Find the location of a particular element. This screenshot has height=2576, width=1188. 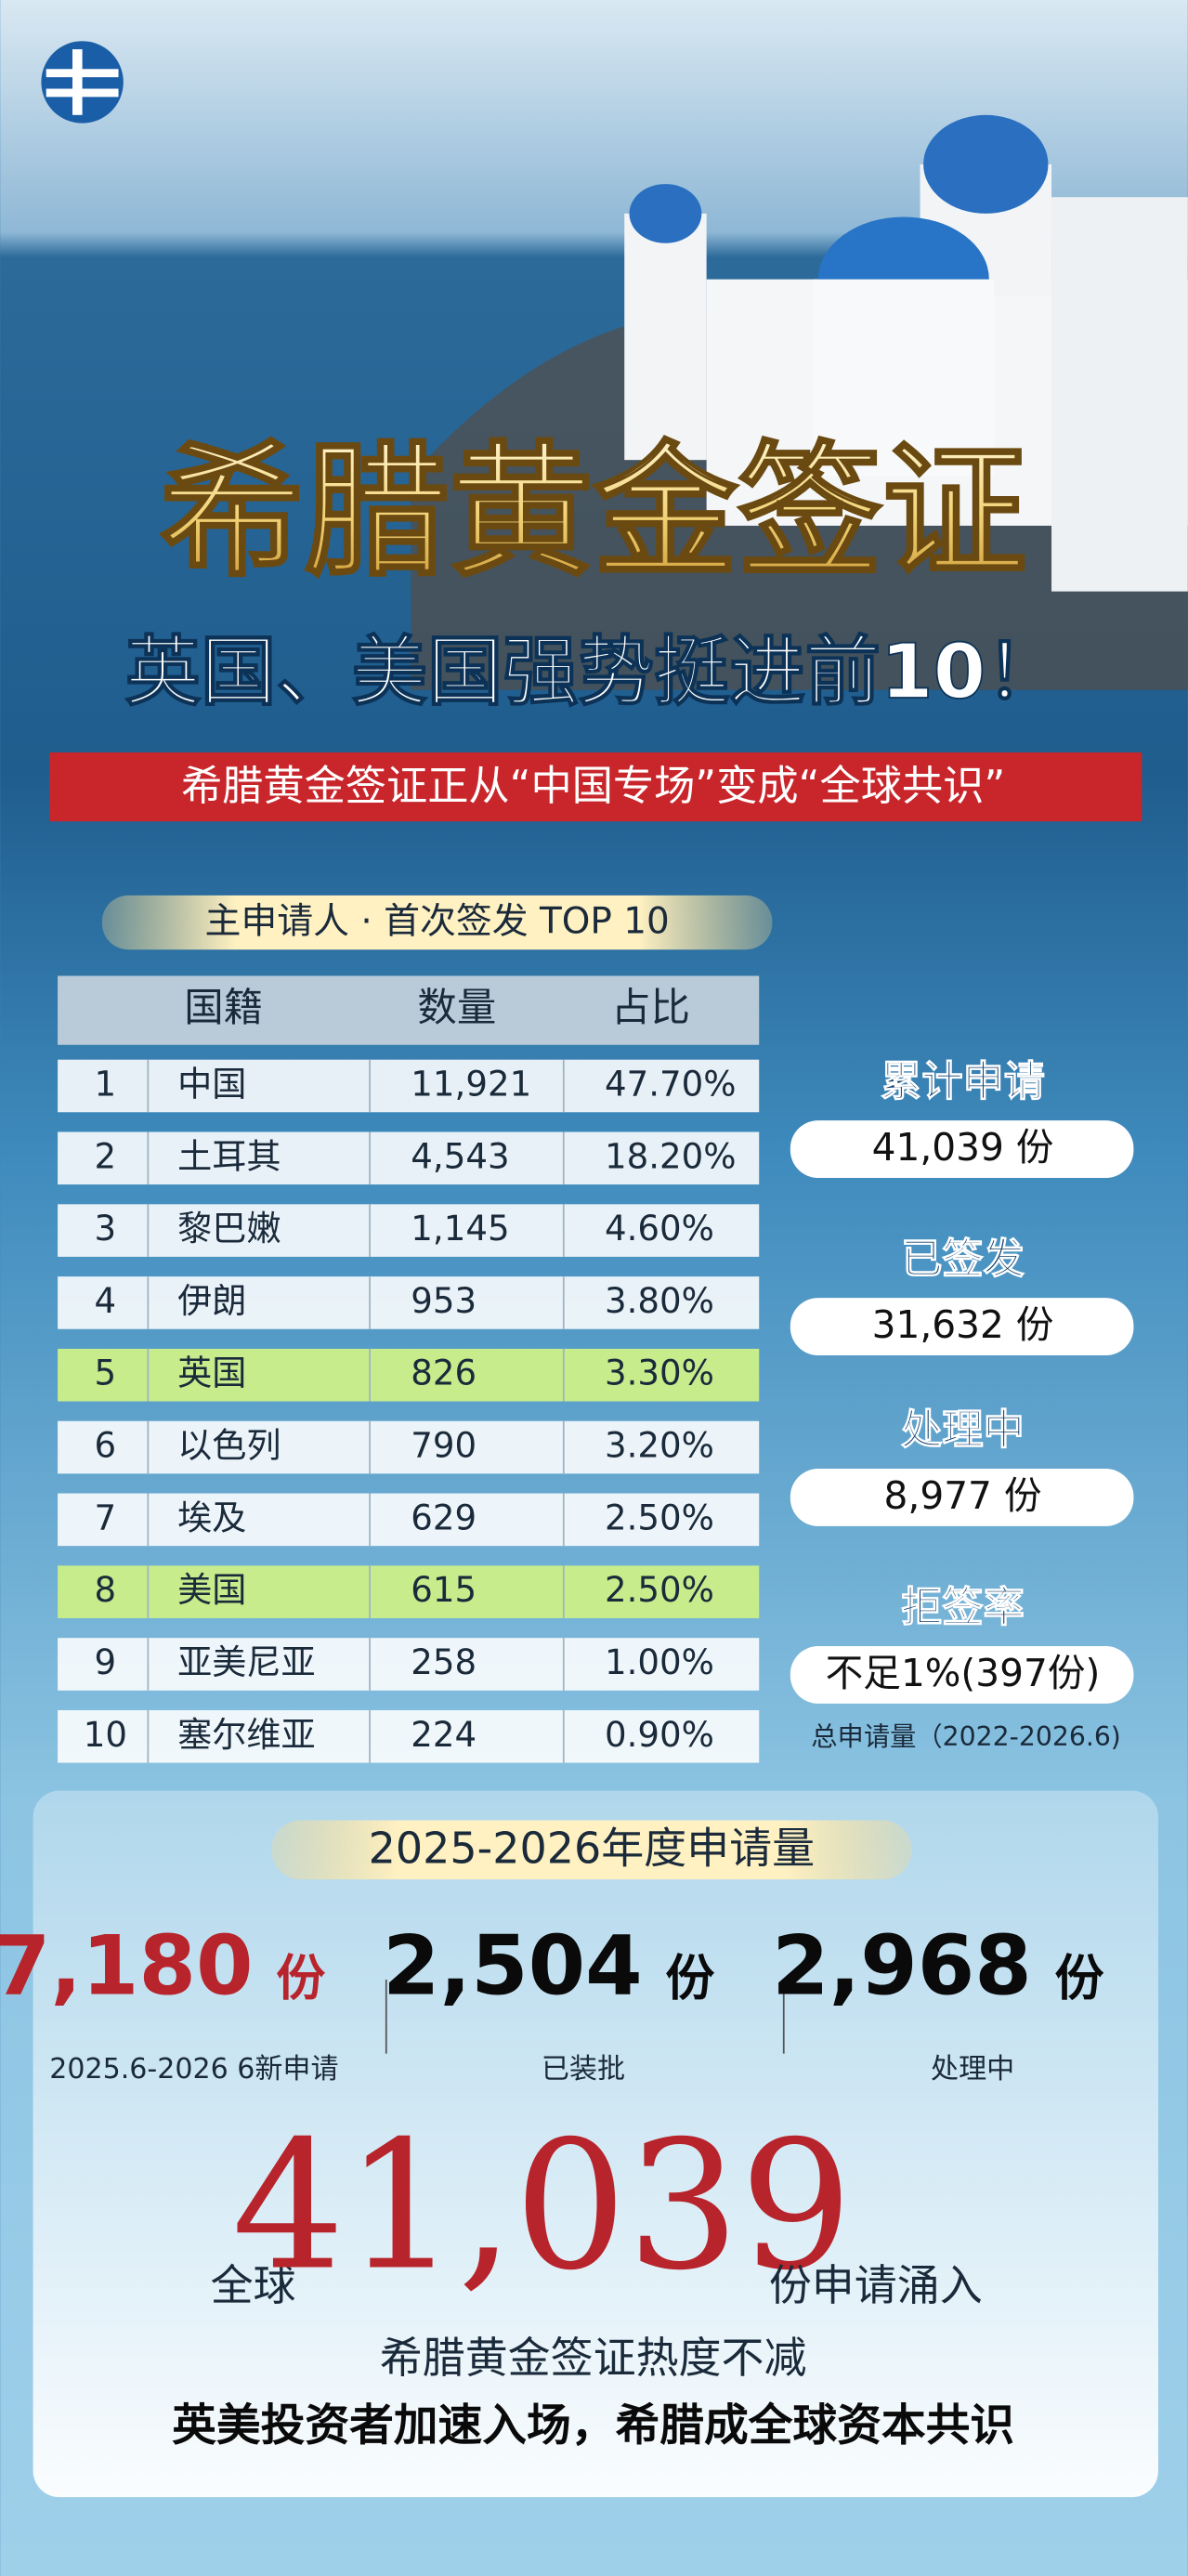

footer-line2: 英美投资者加速入场，希腊成全球资本共识 is located at coordinates (593, 2426).